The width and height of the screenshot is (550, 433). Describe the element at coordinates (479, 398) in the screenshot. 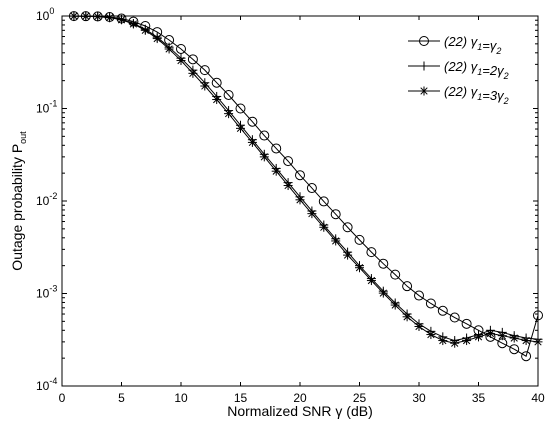

I see `x-tick-label: 35` at that location.